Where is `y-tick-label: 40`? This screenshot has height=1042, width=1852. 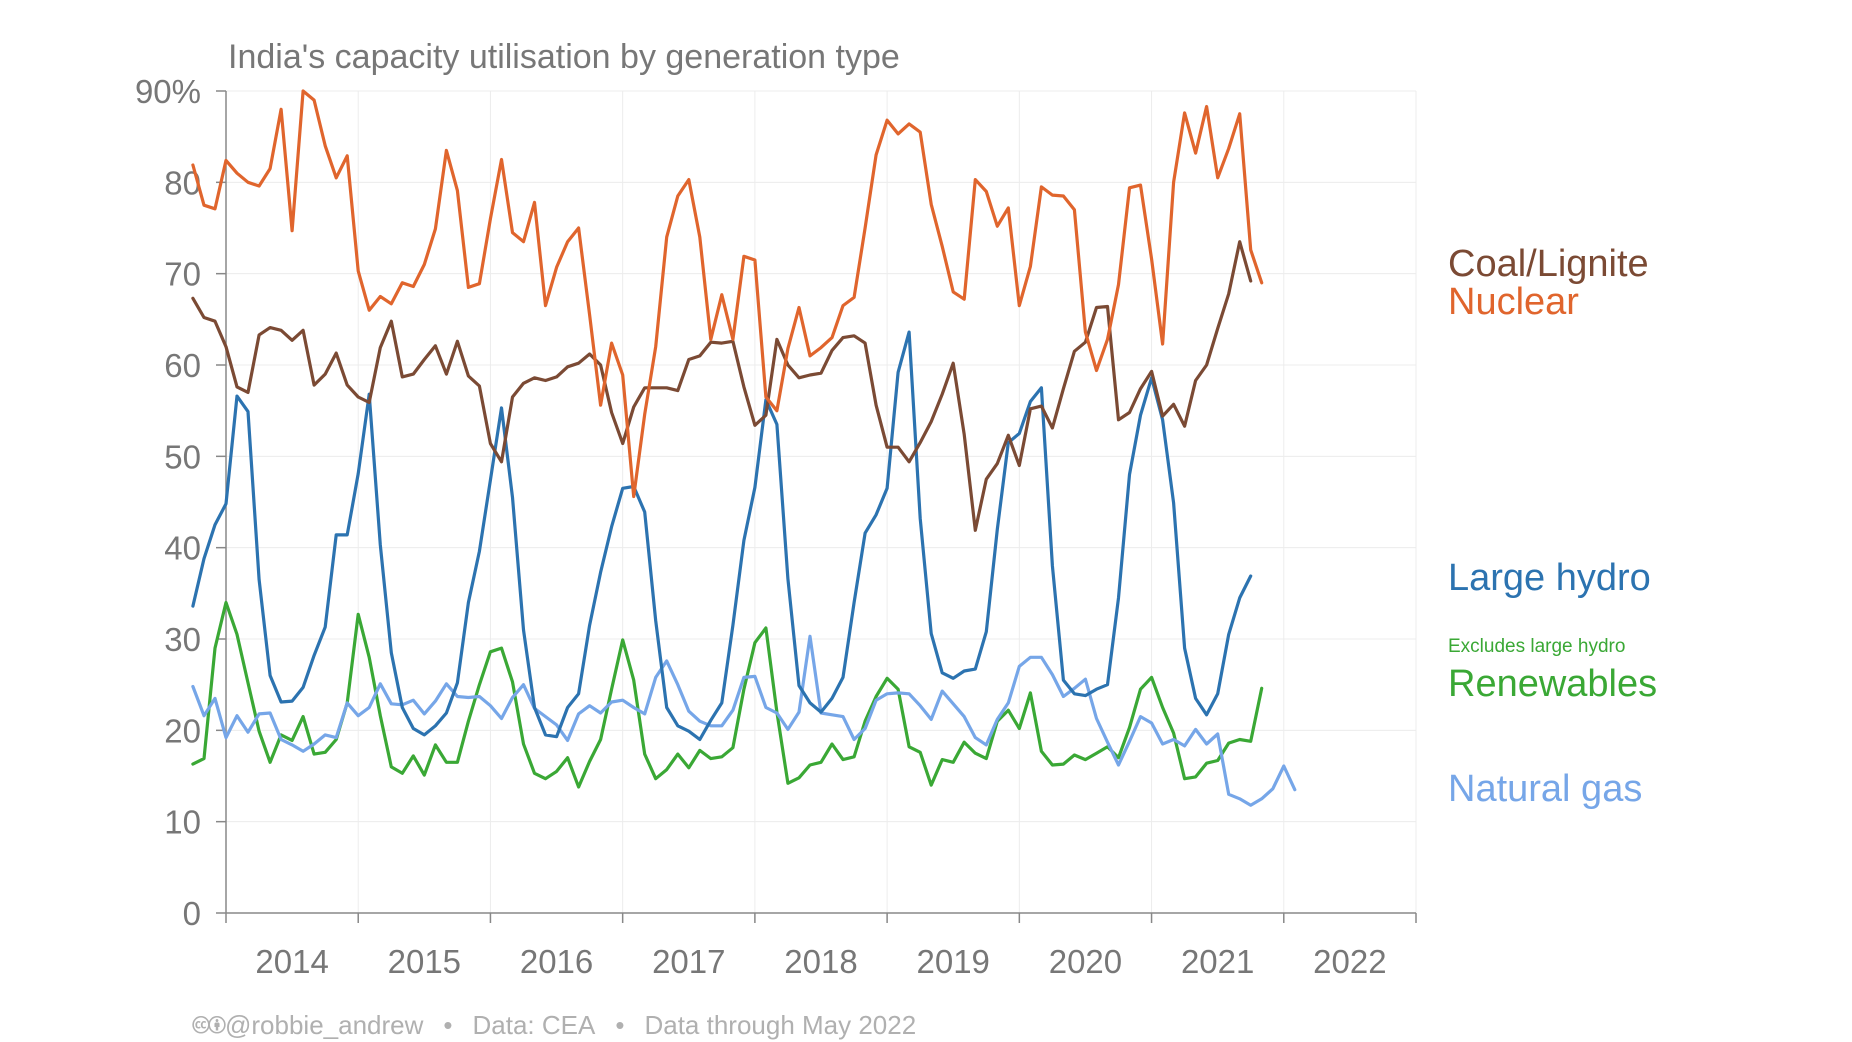
y-tick-label: 40 is located at coordinates (182, 548).